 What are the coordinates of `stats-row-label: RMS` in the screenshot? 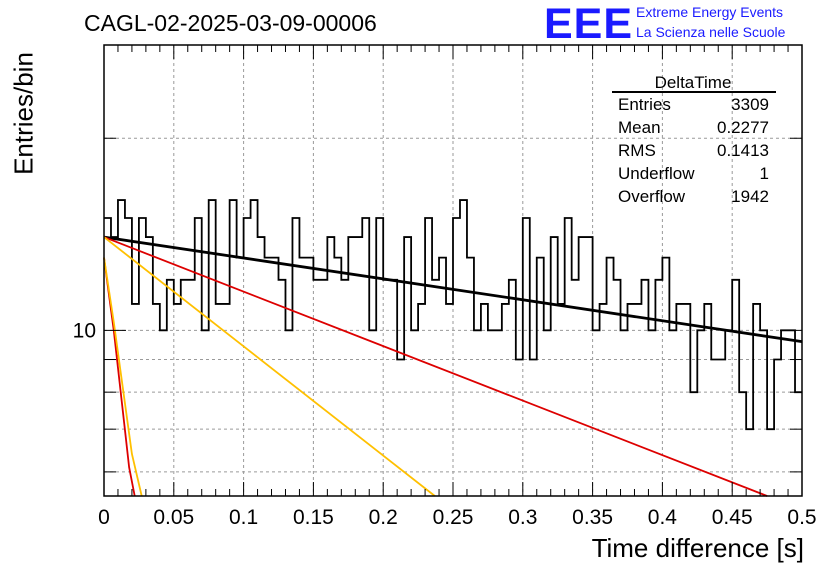 It's located at (637, 150).